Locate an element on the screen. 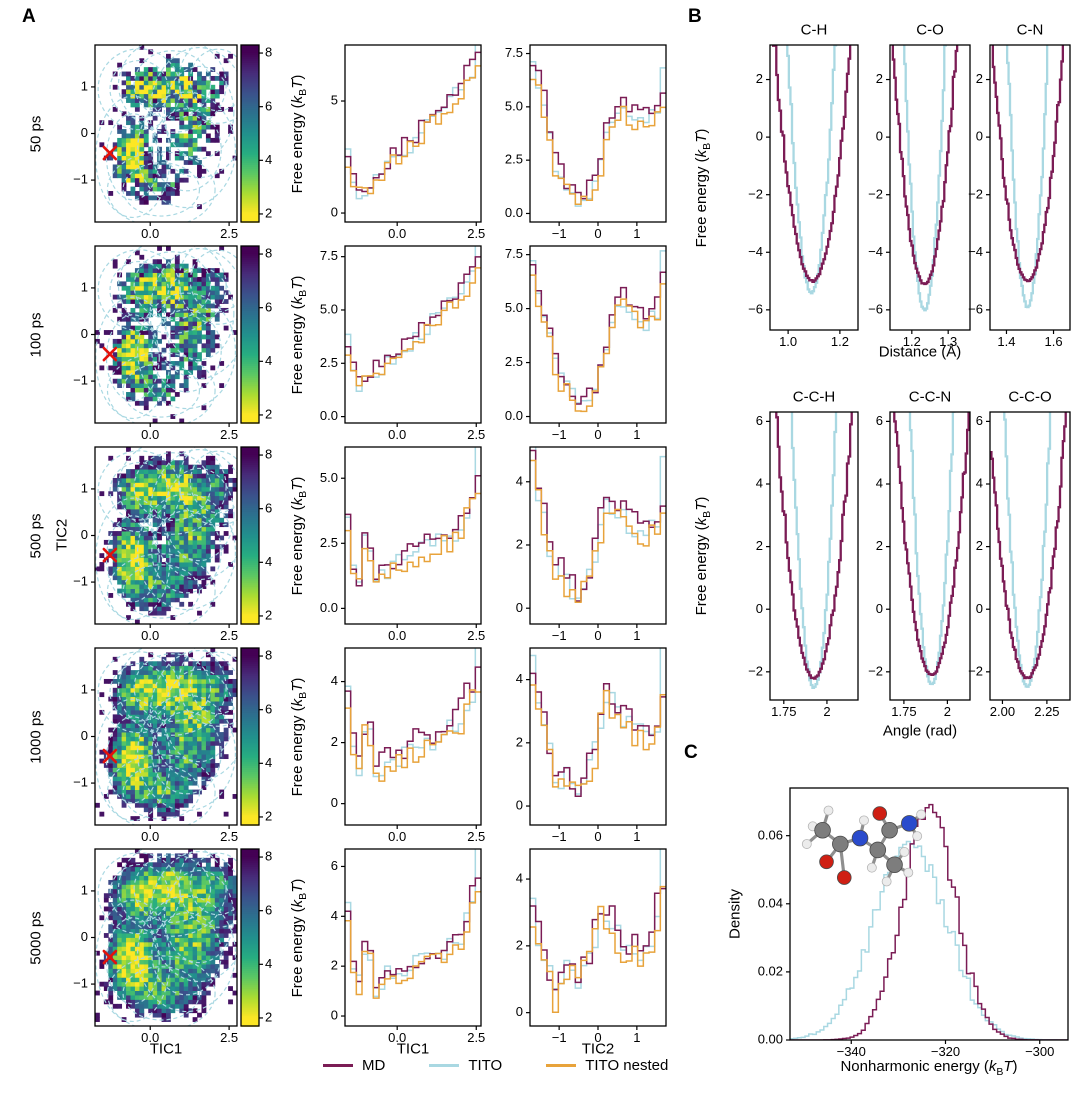 Image resolution: width=1080 pixels, height=1100 pixels. legend: MD TITO TITO nested is located at coordinates (495, 1065).